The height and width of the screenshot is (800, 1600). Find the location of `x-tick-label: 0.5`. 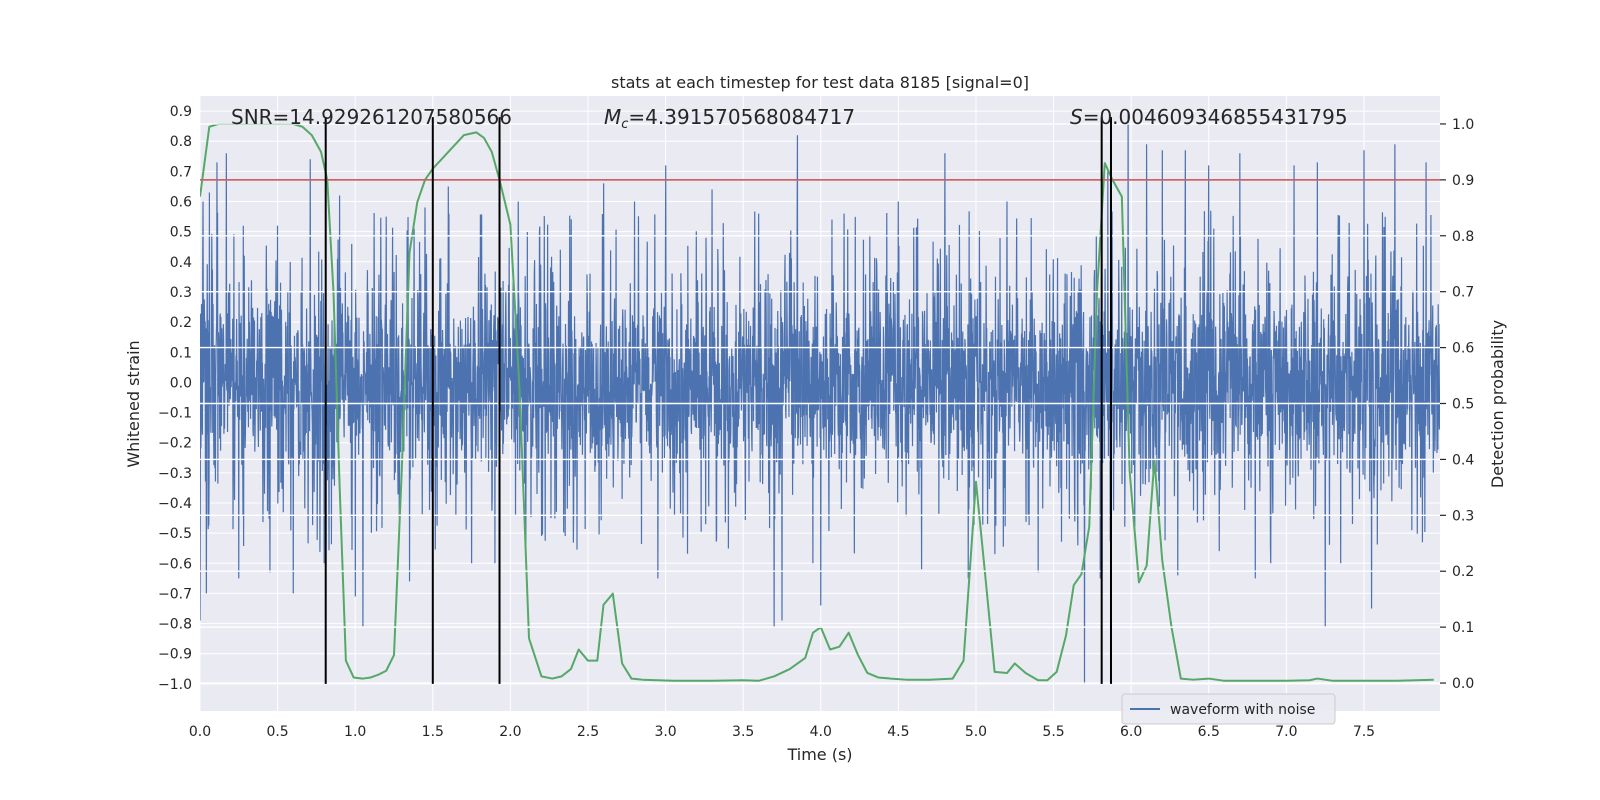

x-tick-label: 0.5 is located at coordinates (277, 732).